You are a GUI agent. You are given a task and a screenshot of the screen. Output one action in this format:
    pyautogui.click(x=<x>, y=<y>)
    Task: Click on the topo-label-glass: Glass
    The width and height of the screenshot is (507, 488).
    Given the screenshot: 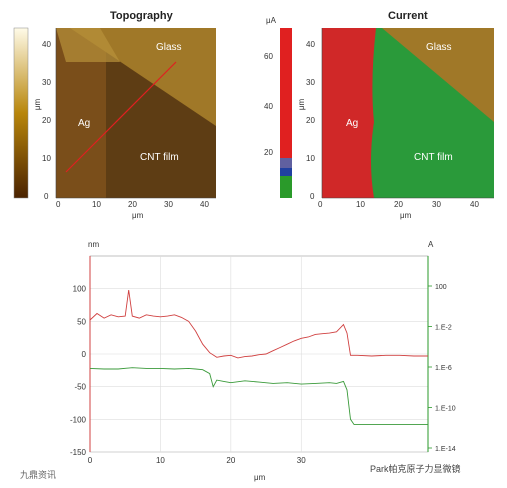 What is the action you would take?
    pyautogui.click(x=169, y=47)
    